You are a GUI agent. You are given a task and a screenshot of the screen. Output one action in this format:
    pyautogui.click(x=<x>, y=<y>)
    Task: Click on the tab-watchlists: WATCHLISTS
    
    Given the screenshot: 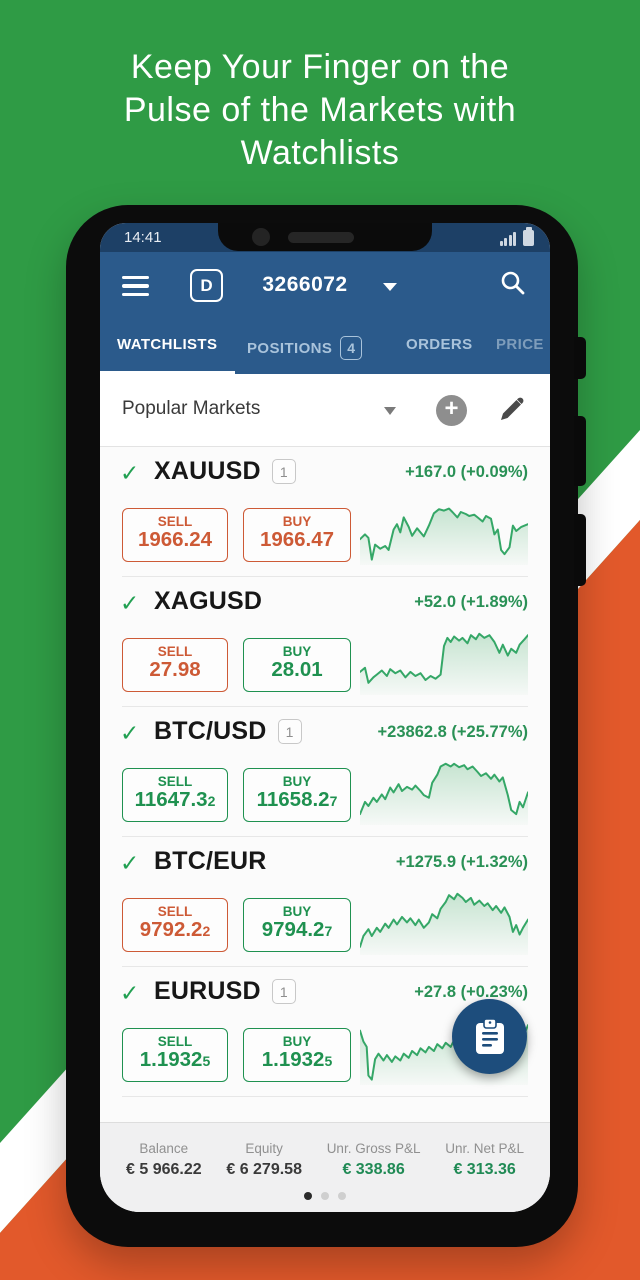 What is the action you would take?
    pyautogui.click(x=167, y=344)
    